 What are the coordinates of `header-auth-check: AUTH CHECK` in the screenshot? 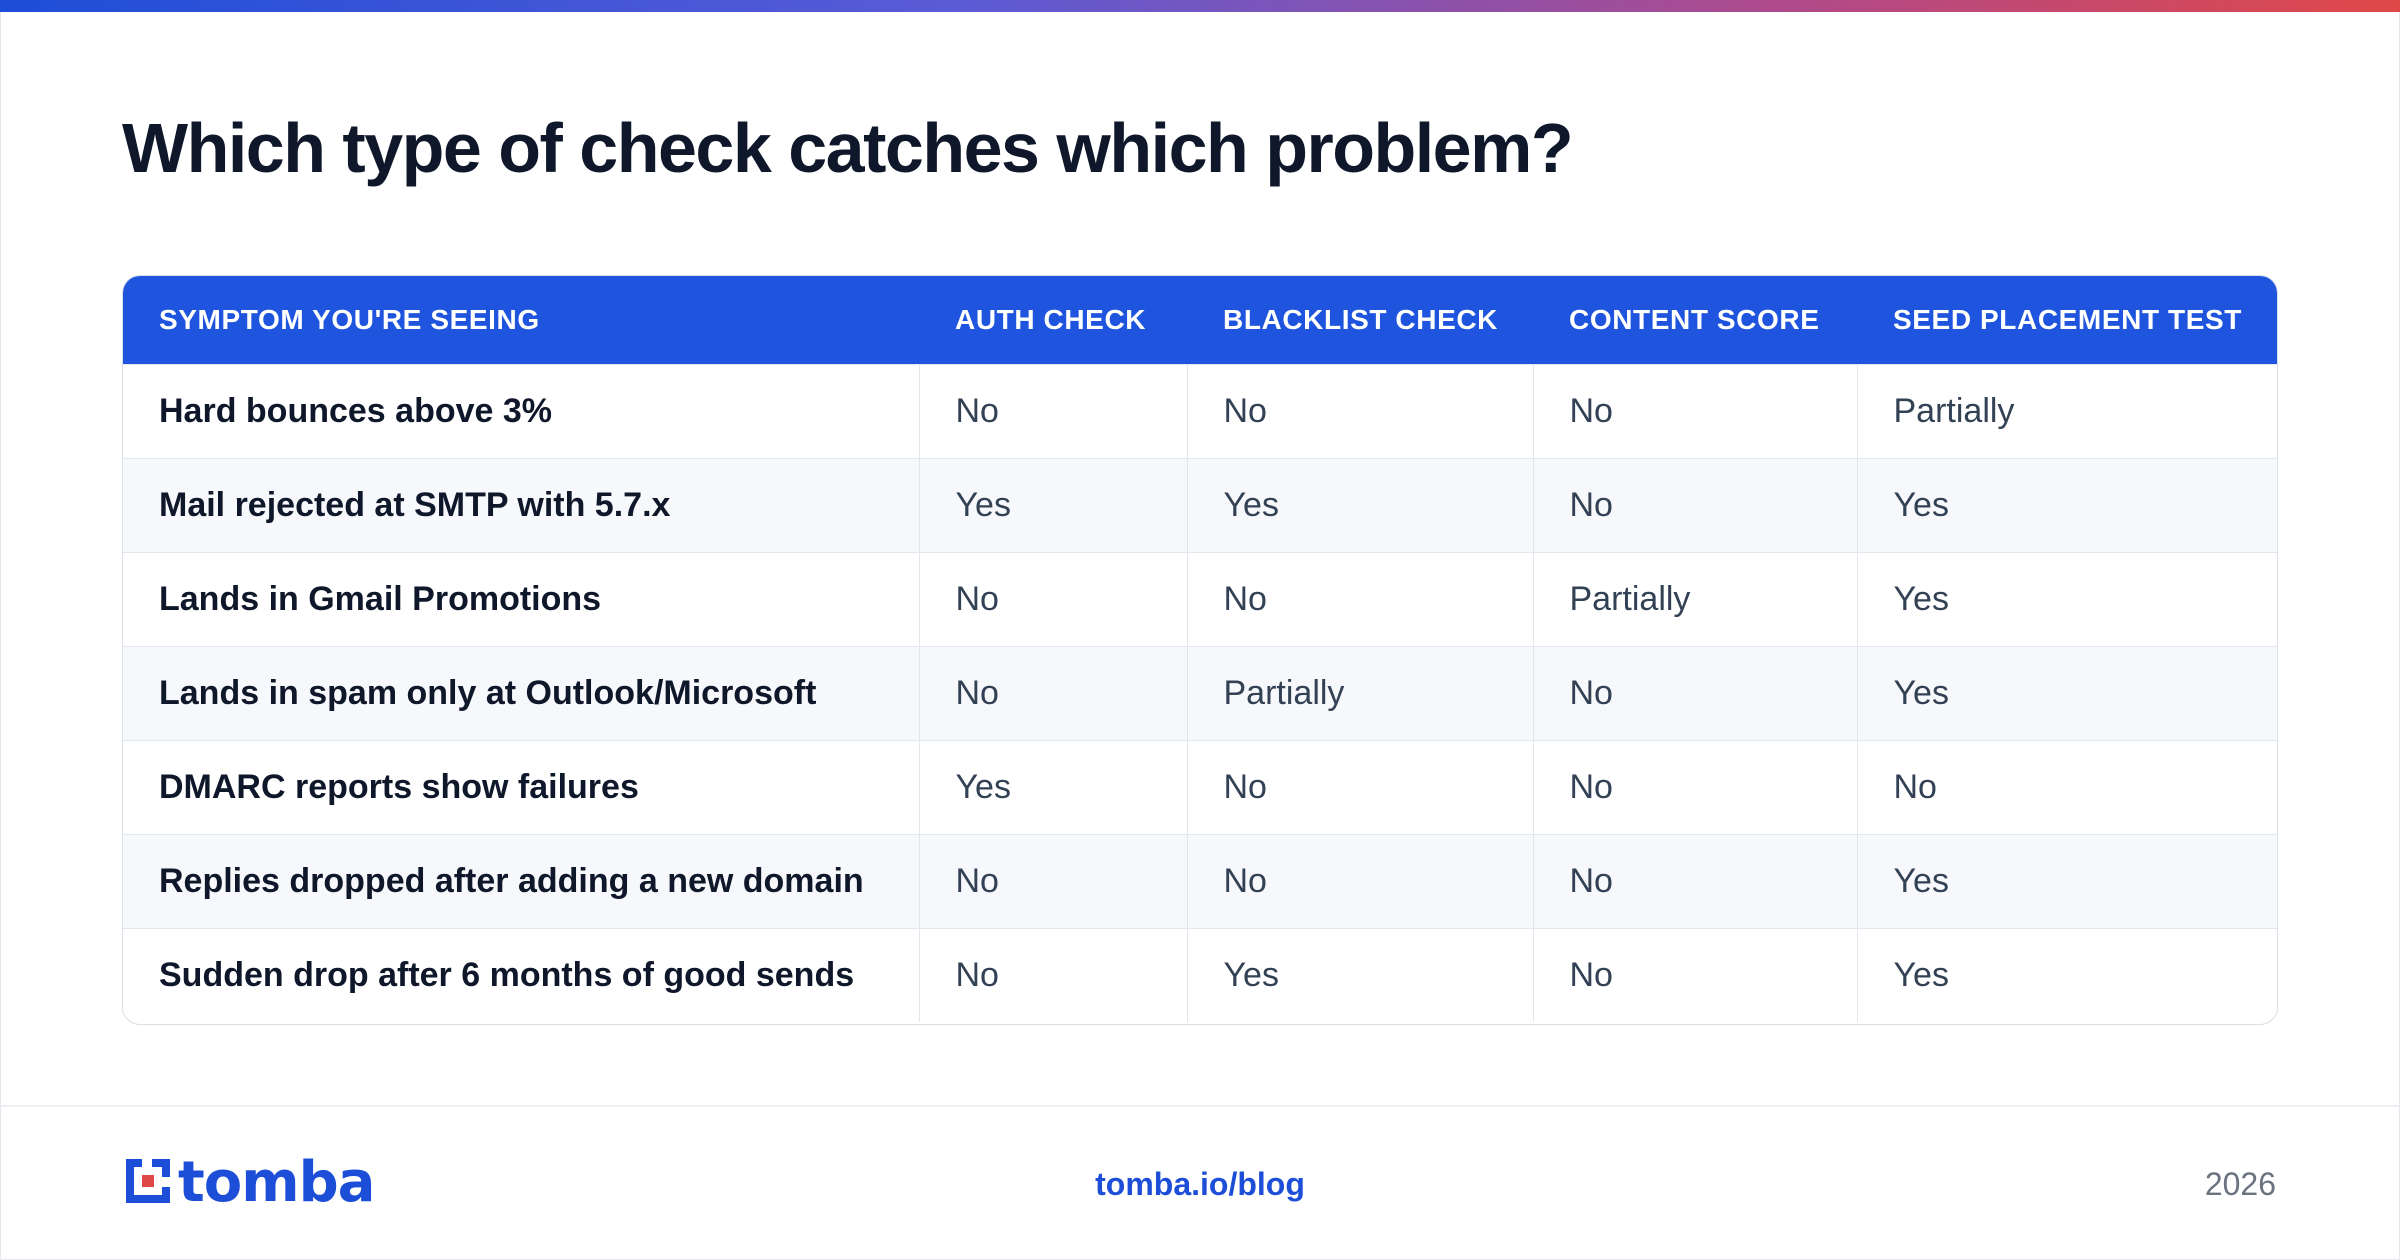 It's located at (1051, 319).